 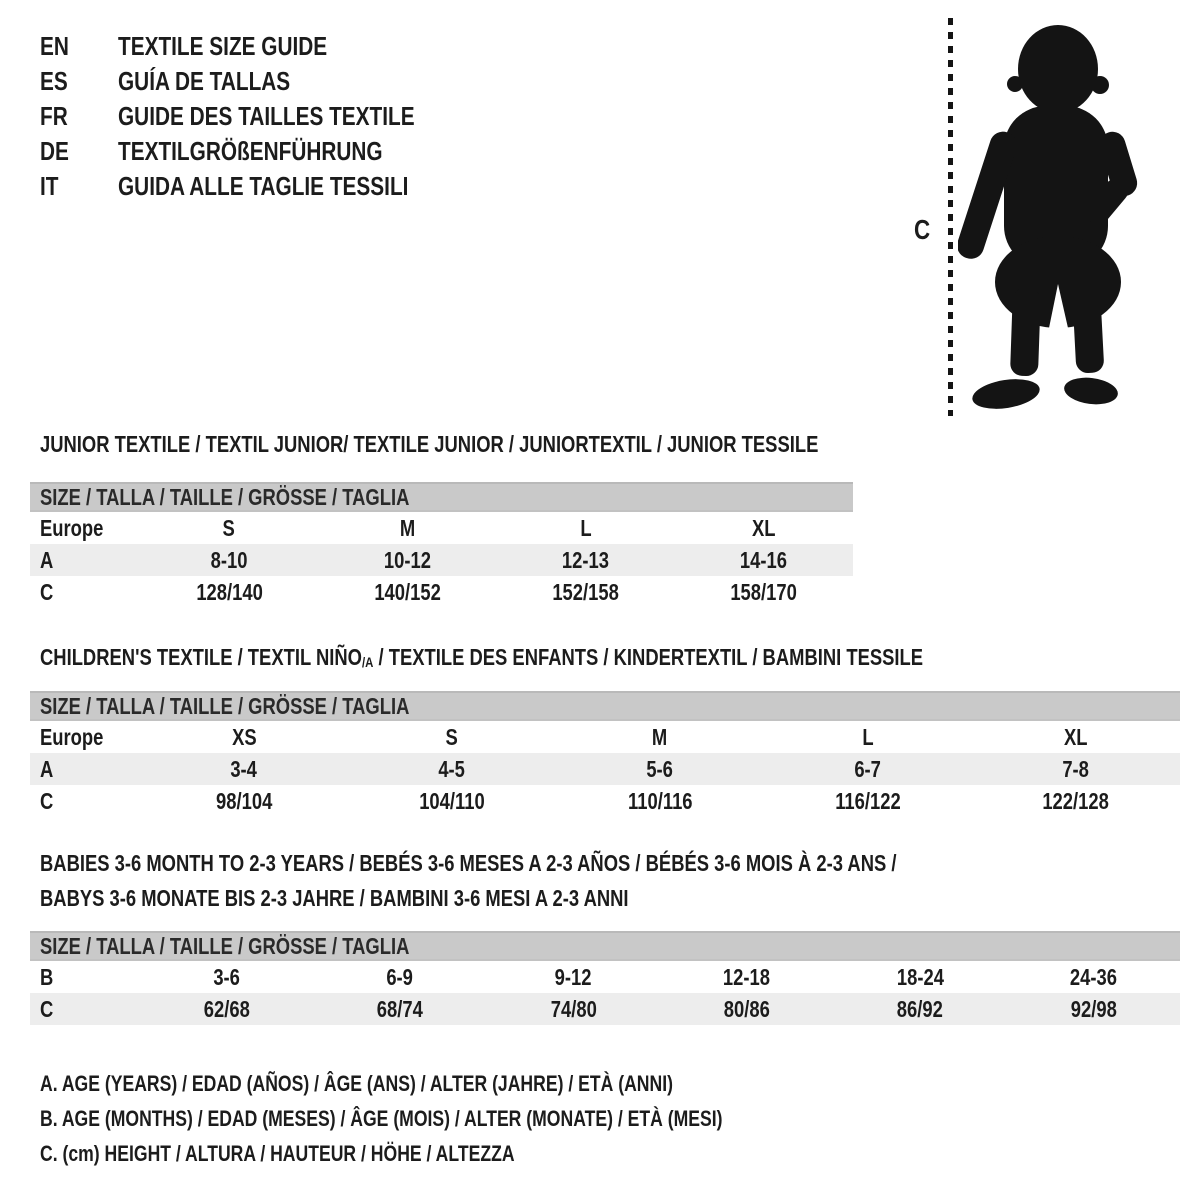 I want to click on height-cell: 128/140, so click(x=229, y=592).